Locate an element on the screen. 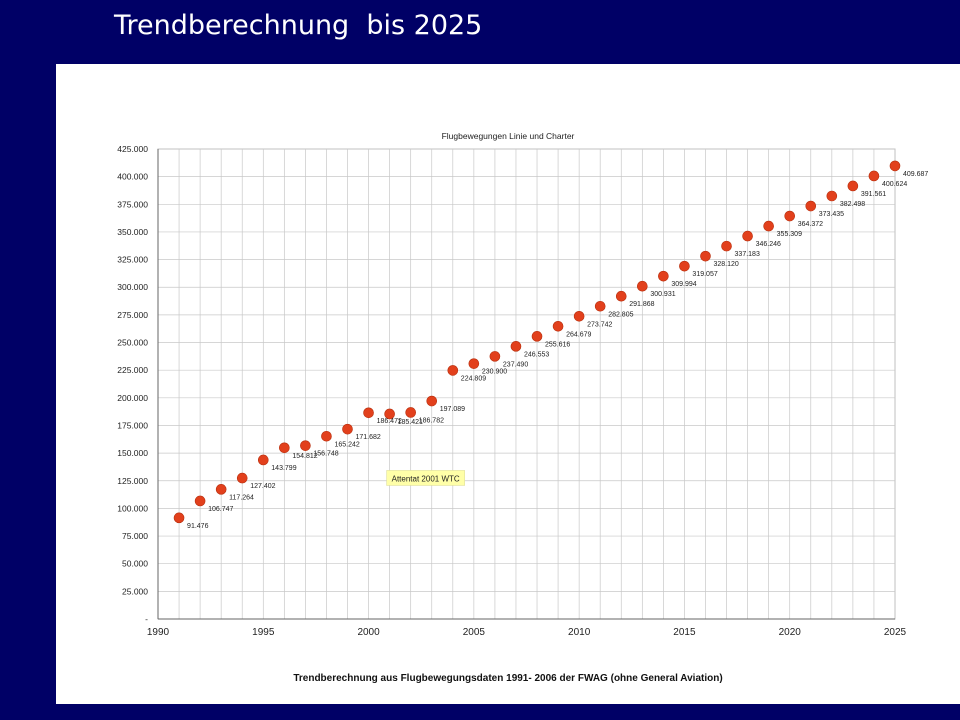 The height and width of the screenshot is (720, 960). y-tick-label: 425.000 is located at coordinates (132, 149).